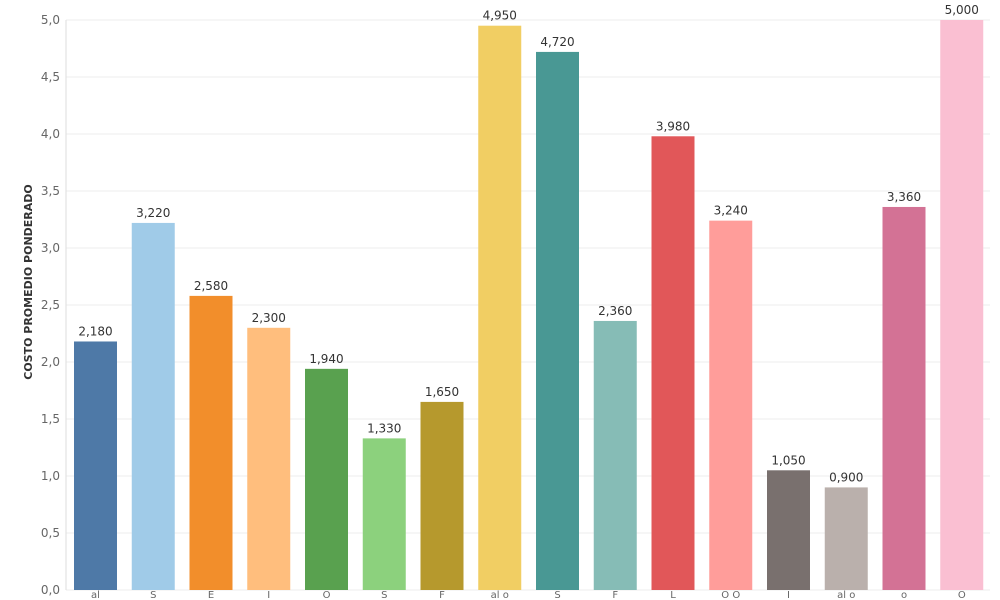  What do you see at coordinates (442, 392) in the screenshot?
I see `data-label: 1,650` at bounding box center [442, 392].